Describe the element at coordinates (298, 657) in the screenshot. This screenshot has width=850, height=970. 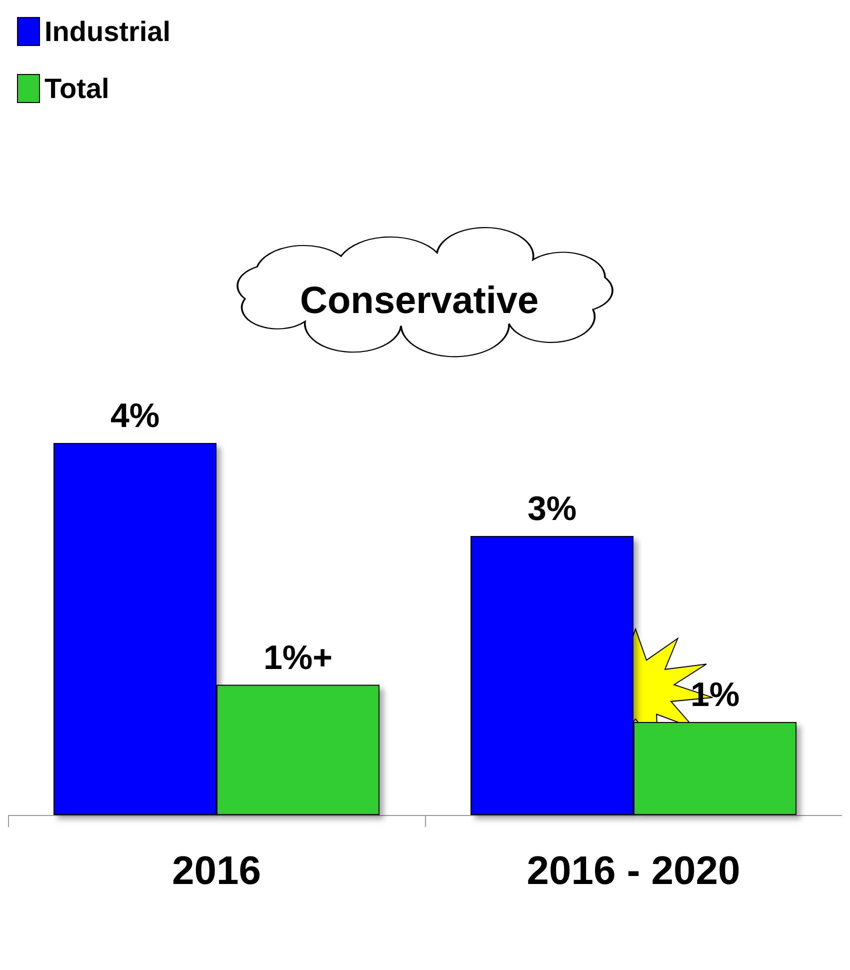
I see `data-label: 1%+` at that location.